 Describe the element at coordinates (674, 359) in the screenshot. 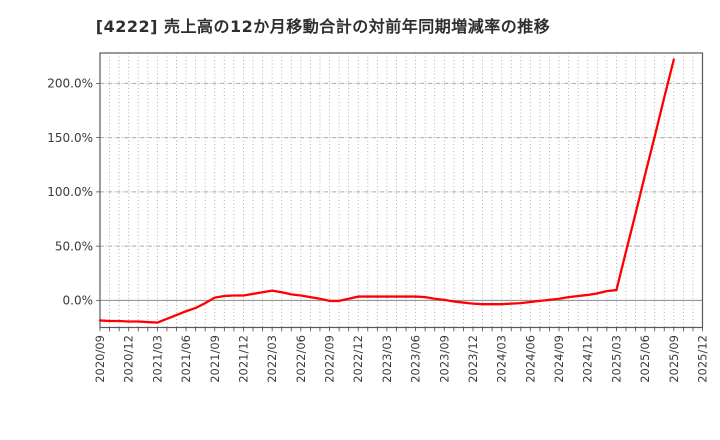

I see `x-tick-label: 2025/09` at that location.